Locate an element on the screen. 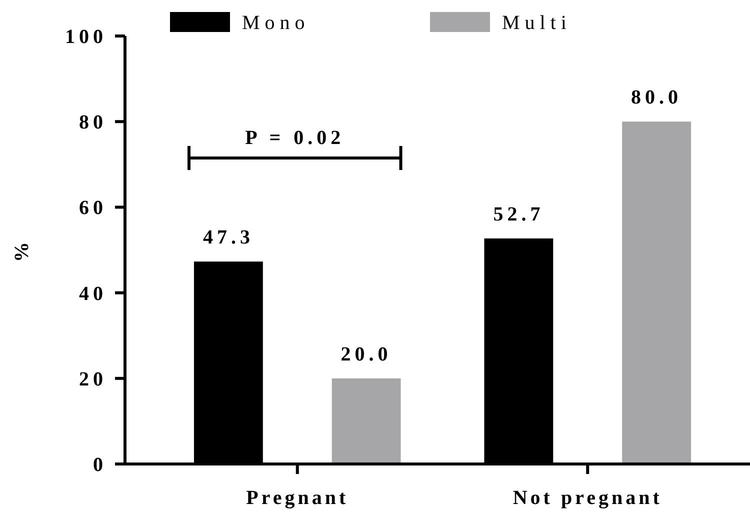 This screenshot has width=750, height=518. y-axis-title: % is located at coordinates (22, 250).